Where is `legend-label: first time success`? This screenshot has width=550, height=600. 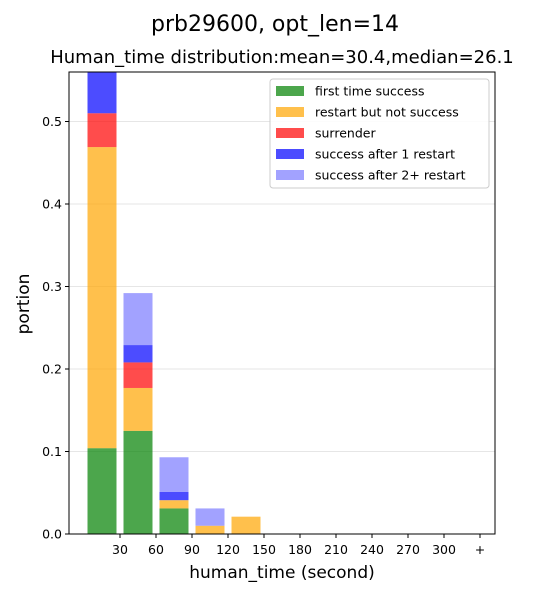
legend-label: first time success is located at coordinates (370, 91).